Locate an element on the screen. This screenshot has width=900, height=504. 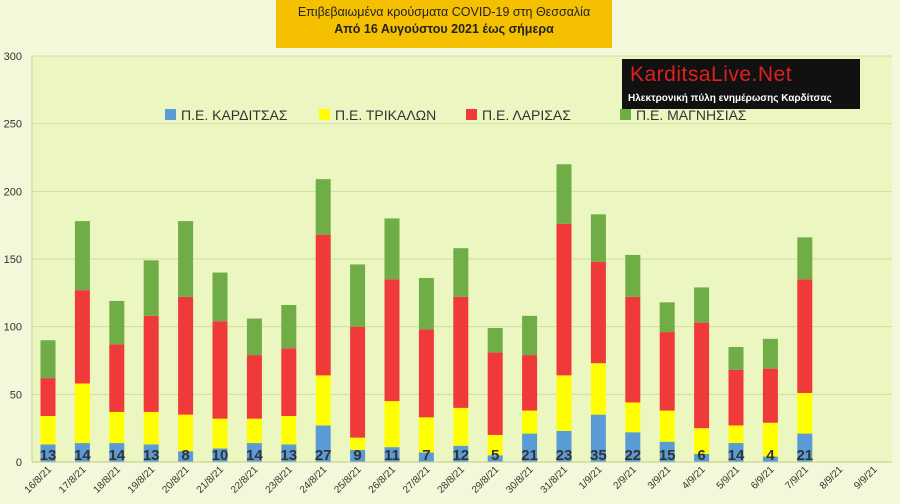
y-tick-label: 100 is located at coordinates (13, 328).